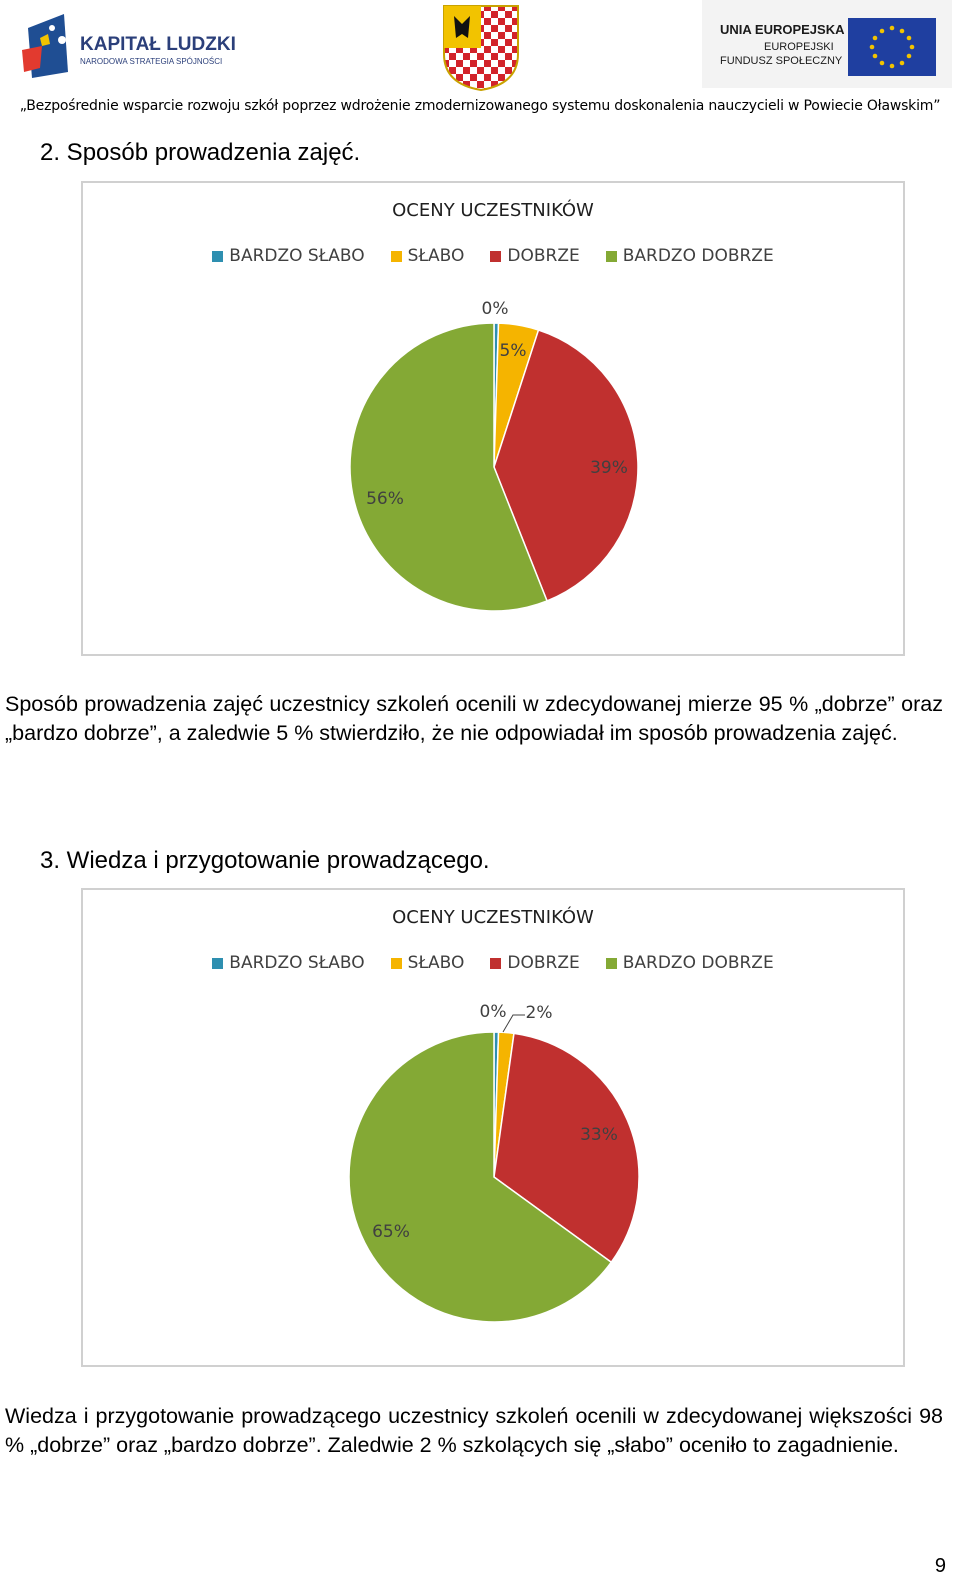 This screenshot has width=960, height=1590. What do you see at coordinates (493, 917) in the screenshot?
I see `chart-2-title: OCENY UCZESTNIKÓW` at bounding box center [493, 917].